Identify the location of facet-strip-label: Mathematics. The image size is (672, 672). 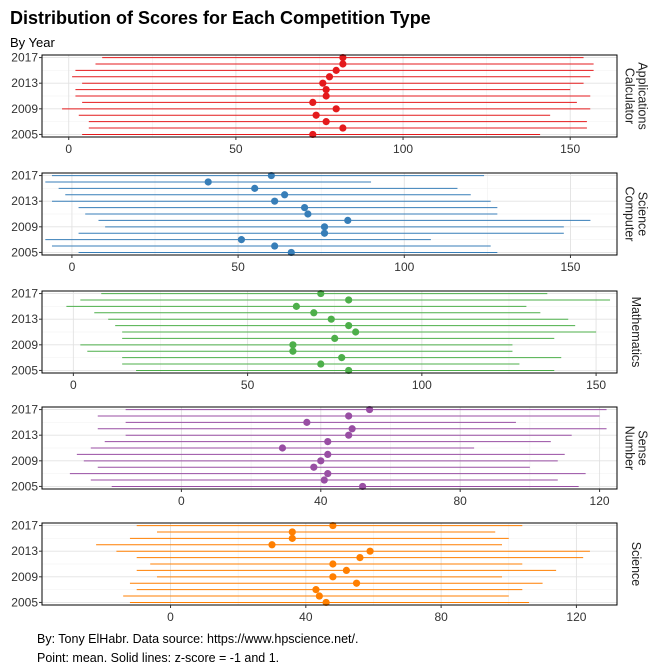
(636, 332).